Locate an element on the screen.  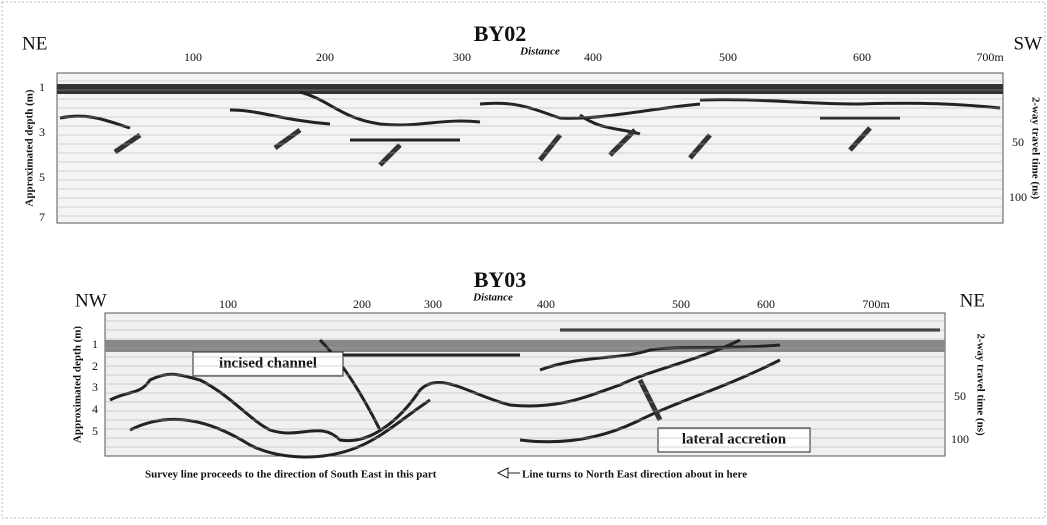
arrows is located at coordinates (492, 146).